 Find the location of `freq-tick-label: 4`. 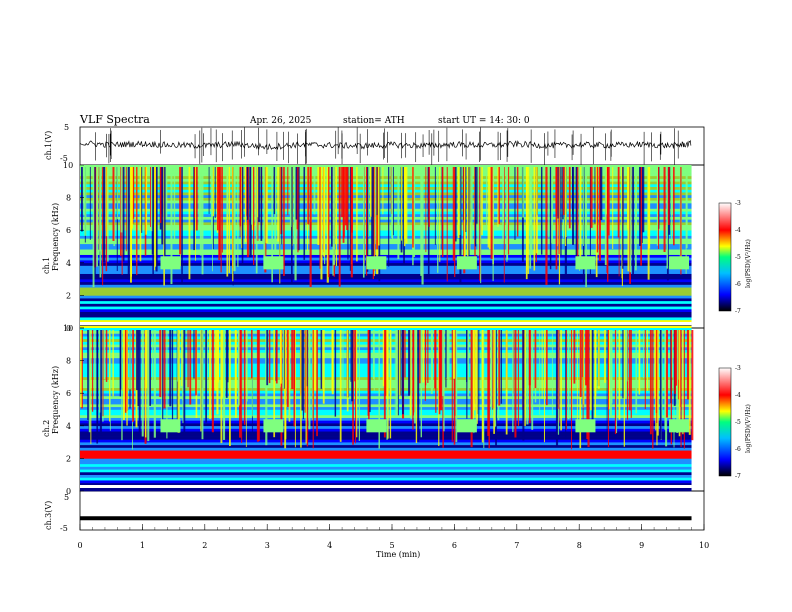

freq-tick-label: 4 is located at coordinates (68, 426).